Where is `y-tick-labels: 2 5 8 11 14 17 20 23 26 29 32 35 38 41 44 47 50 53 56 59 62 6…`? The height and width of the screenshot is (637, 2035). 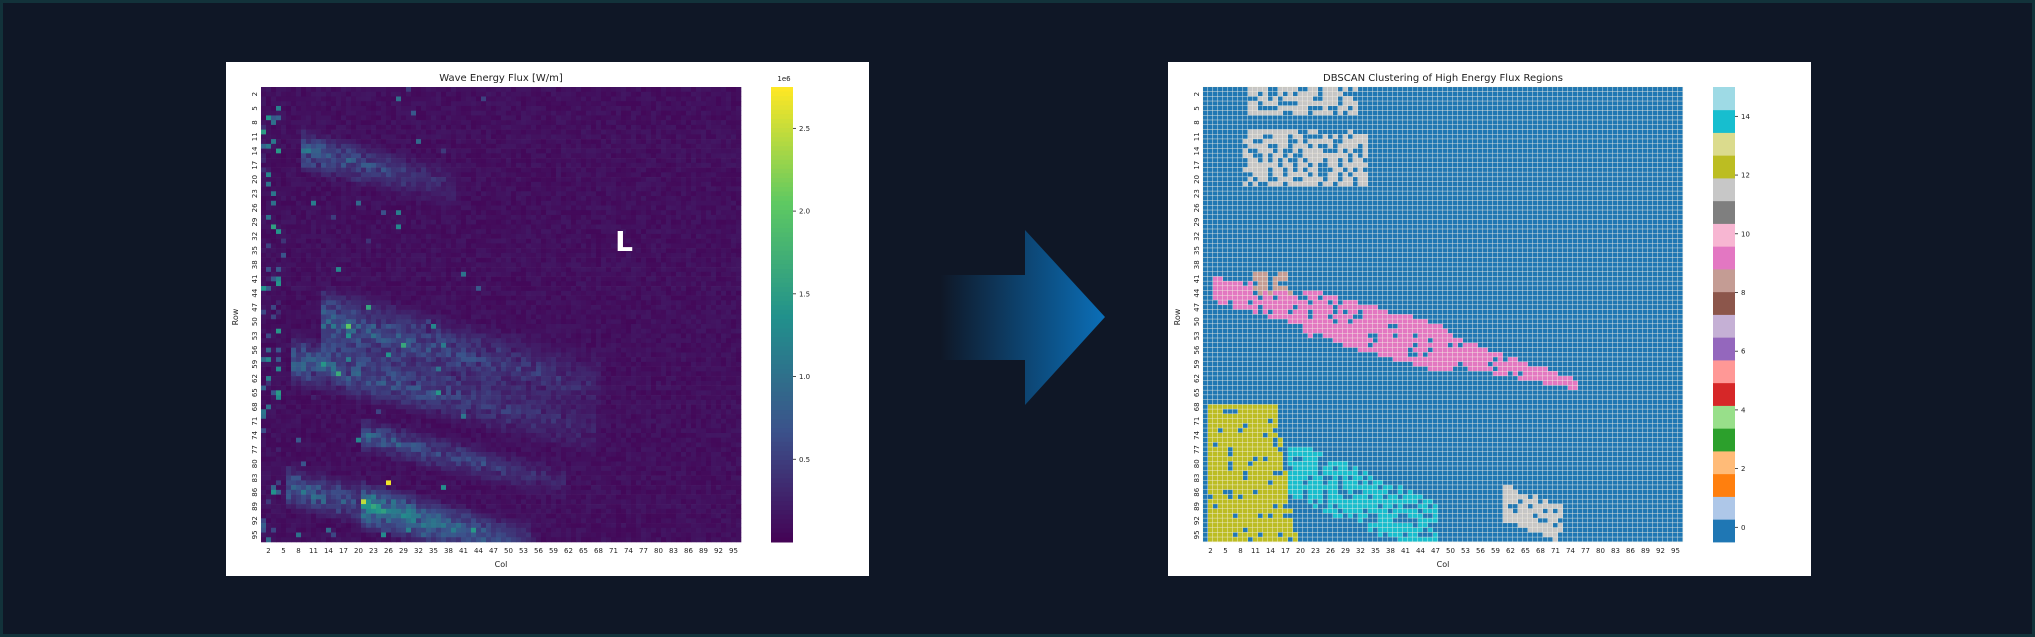 y-tick-labels: 2 5 8 11 14 17 20 23 26 29 32 35 38 41 44 47 50 53 56 59 62 6… is located at coordinates (1197, 315).